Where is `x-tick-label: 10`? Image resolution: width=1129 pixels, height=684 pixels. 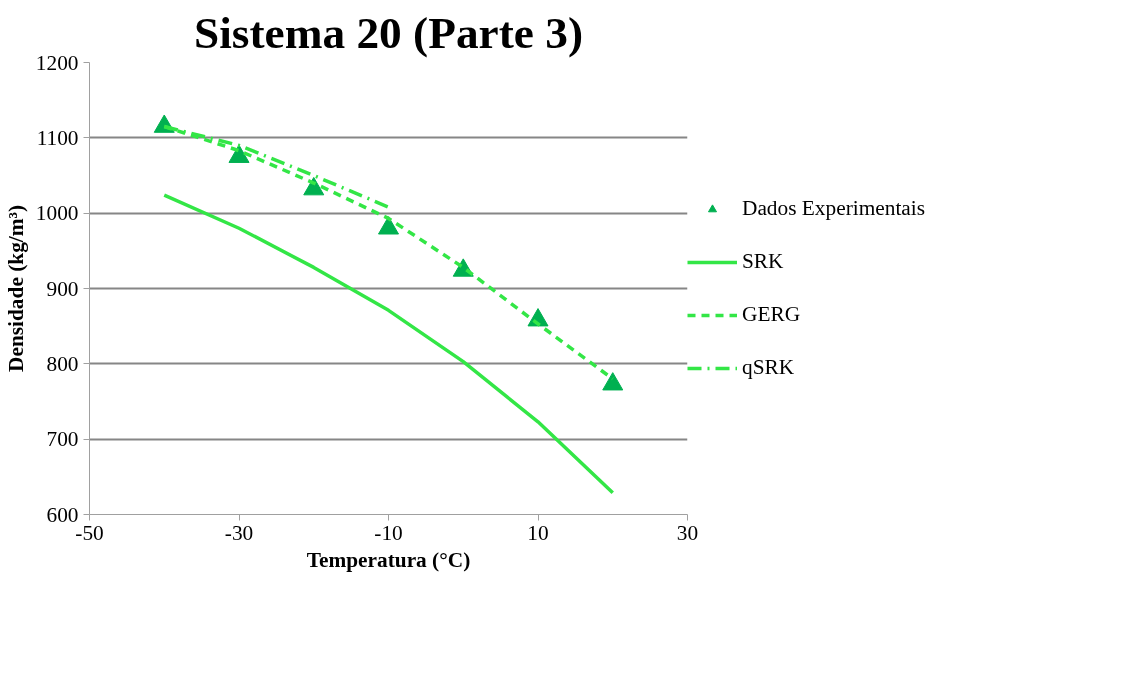 x-tick-label: 10 is located at coordinates (538, 532).